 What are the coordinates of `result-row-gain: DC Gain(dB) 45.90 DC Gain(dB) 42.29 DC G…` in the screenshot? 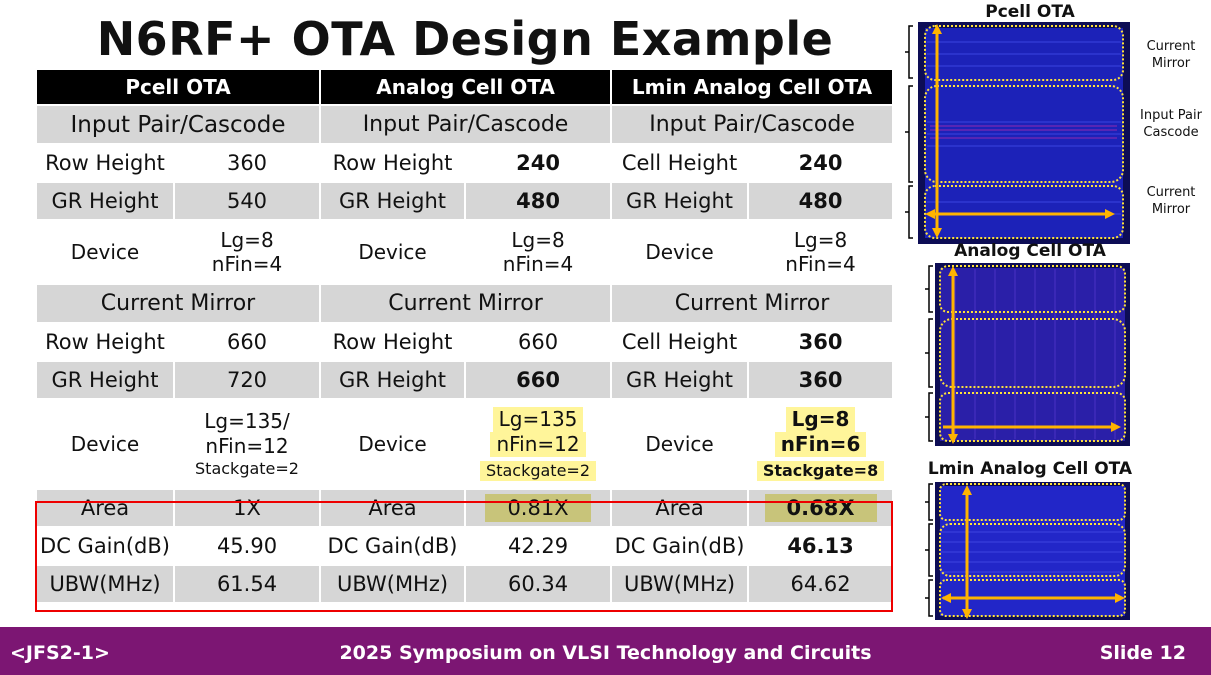 It's located at (466, 546).